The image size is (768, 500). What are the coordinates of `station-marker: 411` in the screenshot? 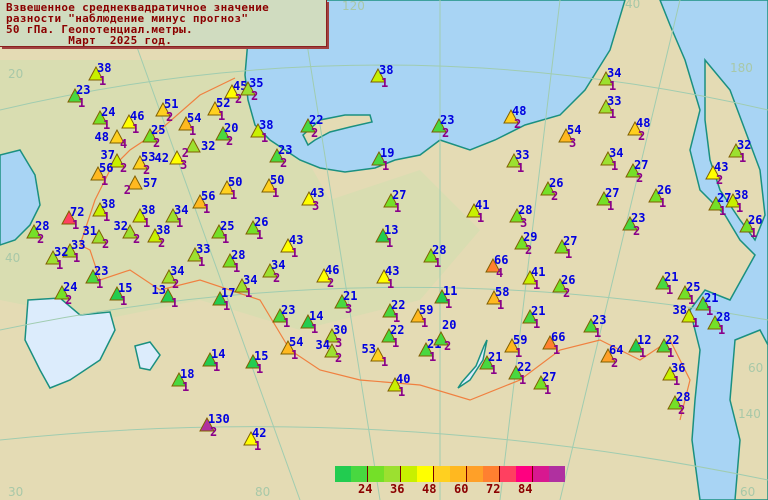 It's located at (533, 278).